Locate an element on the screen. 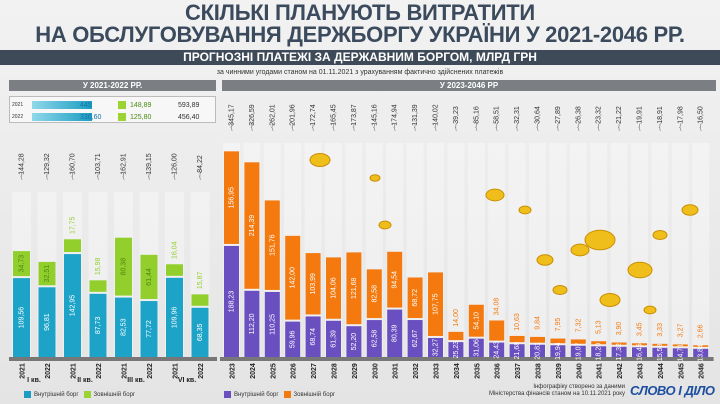 The image size is (720, 404). label-external: 82,58 is located at coordinates (374, 294).